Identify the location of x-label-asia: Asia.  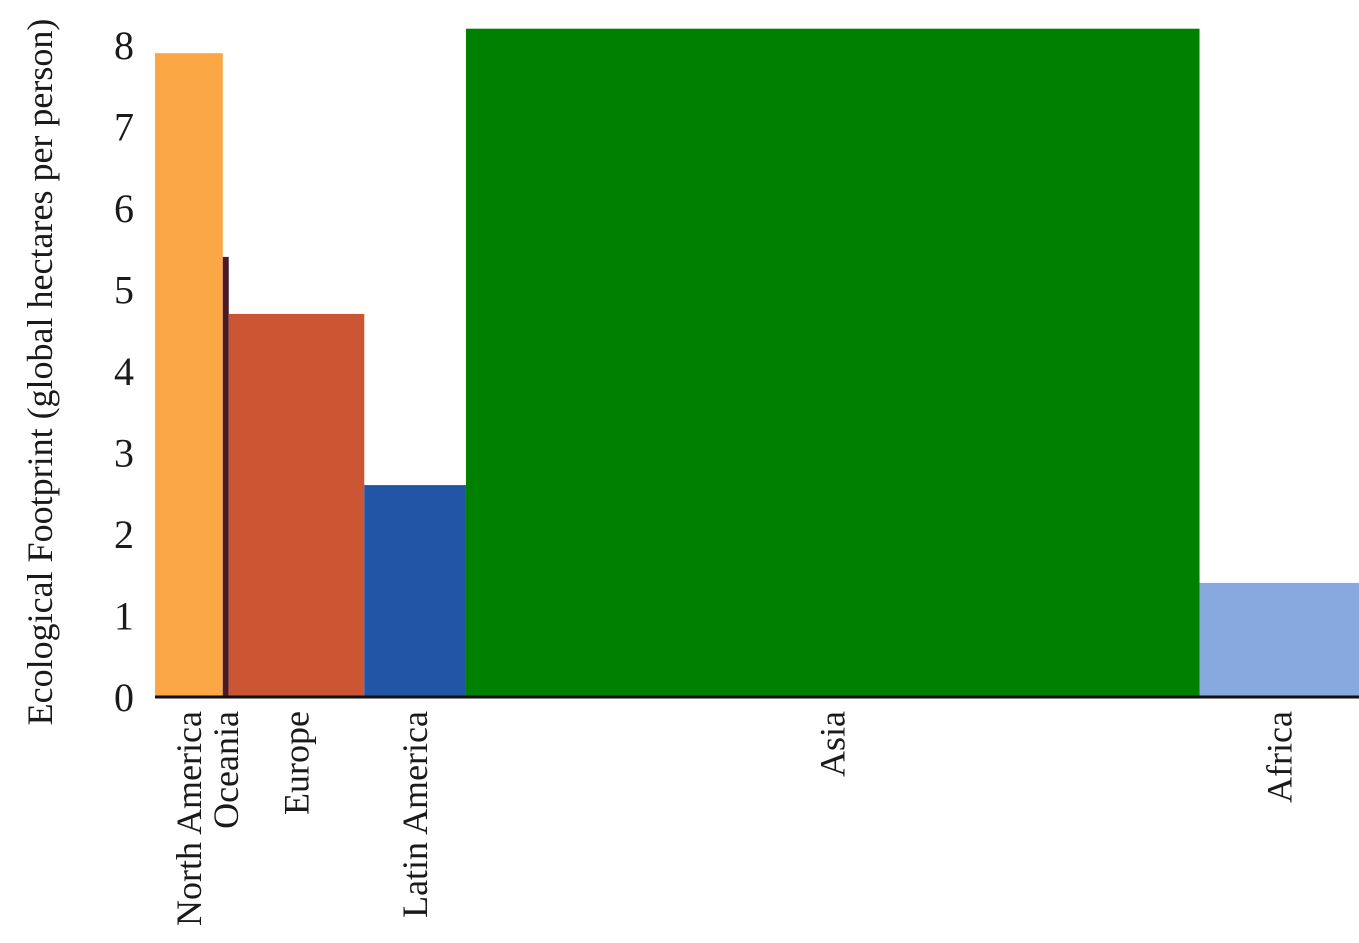
(833, 744).